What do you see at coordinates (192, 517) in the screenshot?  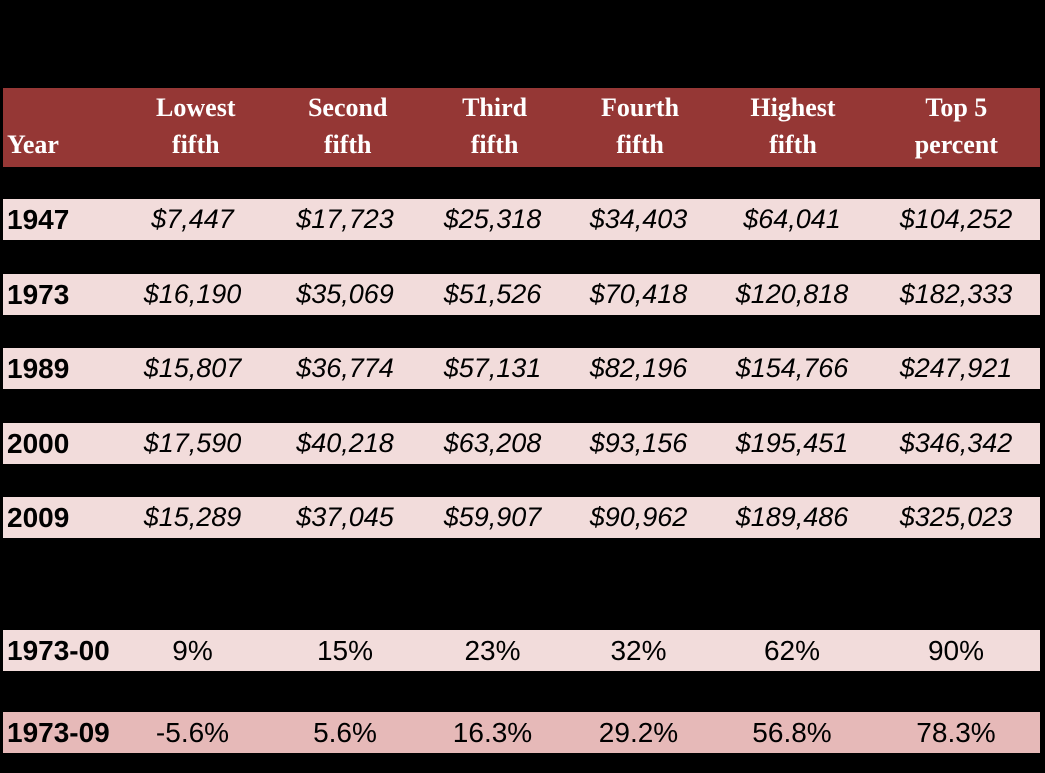 I see `cell-lowest-fifth: $15,289` at bounding box center [192, 517].